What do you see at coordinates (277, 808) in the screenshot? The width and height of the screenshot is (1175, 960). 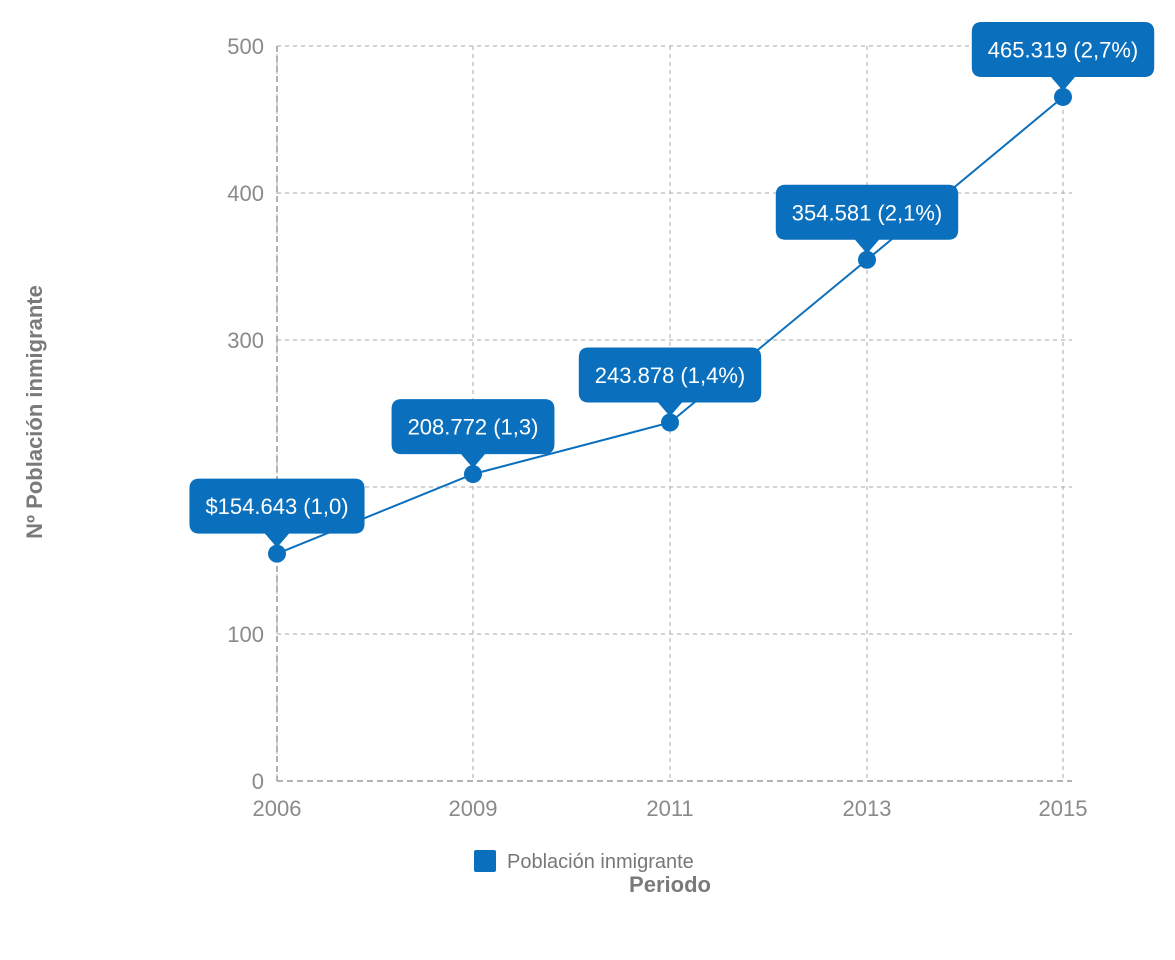 I see `x-tick-label: 2006` at bounding box center [277, 808].